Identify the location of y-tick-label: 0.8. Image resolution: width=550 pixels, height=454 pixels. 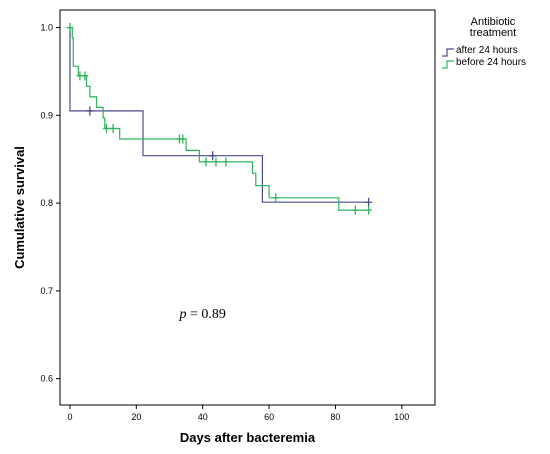
(46, 203).